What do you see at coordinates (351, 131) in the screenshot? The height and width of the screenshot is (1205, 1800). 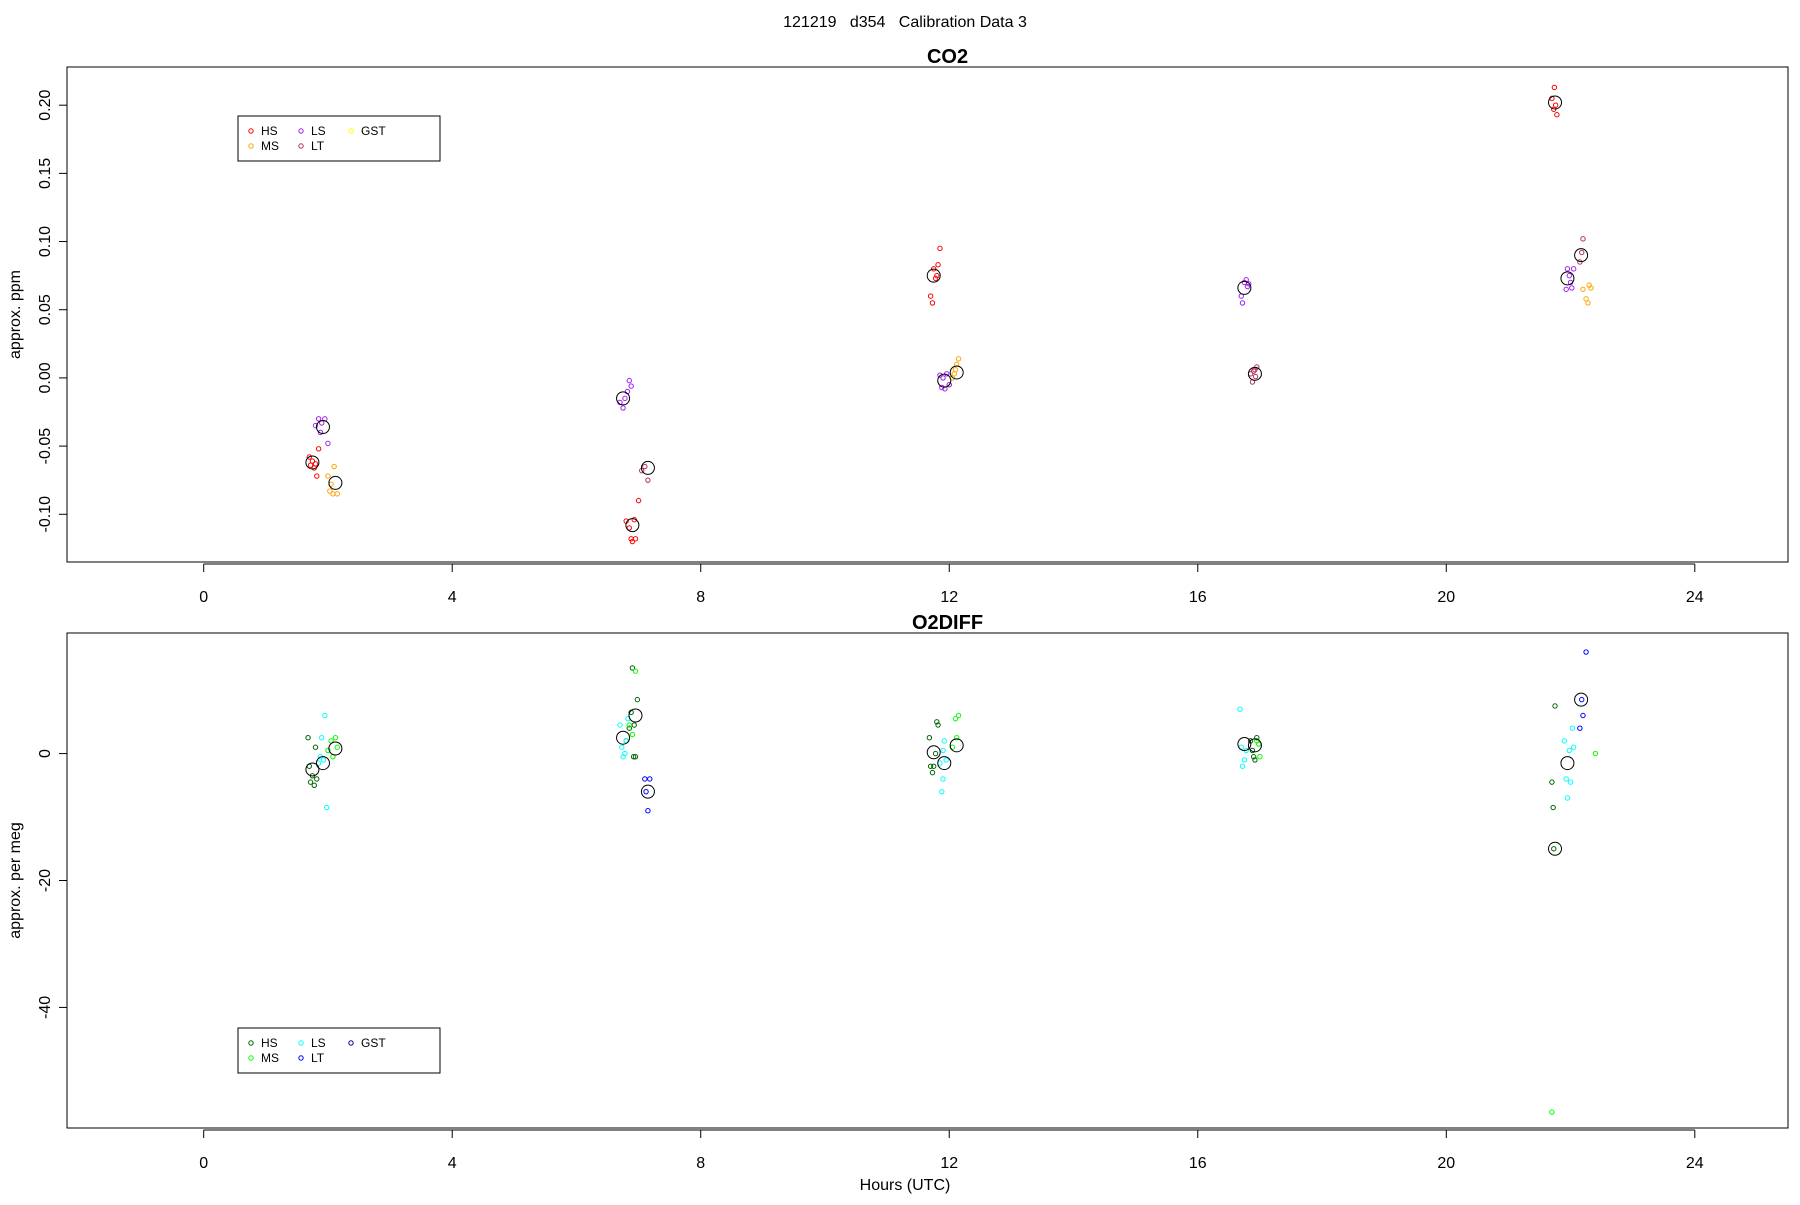 I see `co2-legend-marker-gst` at bounding box center [351, 131].